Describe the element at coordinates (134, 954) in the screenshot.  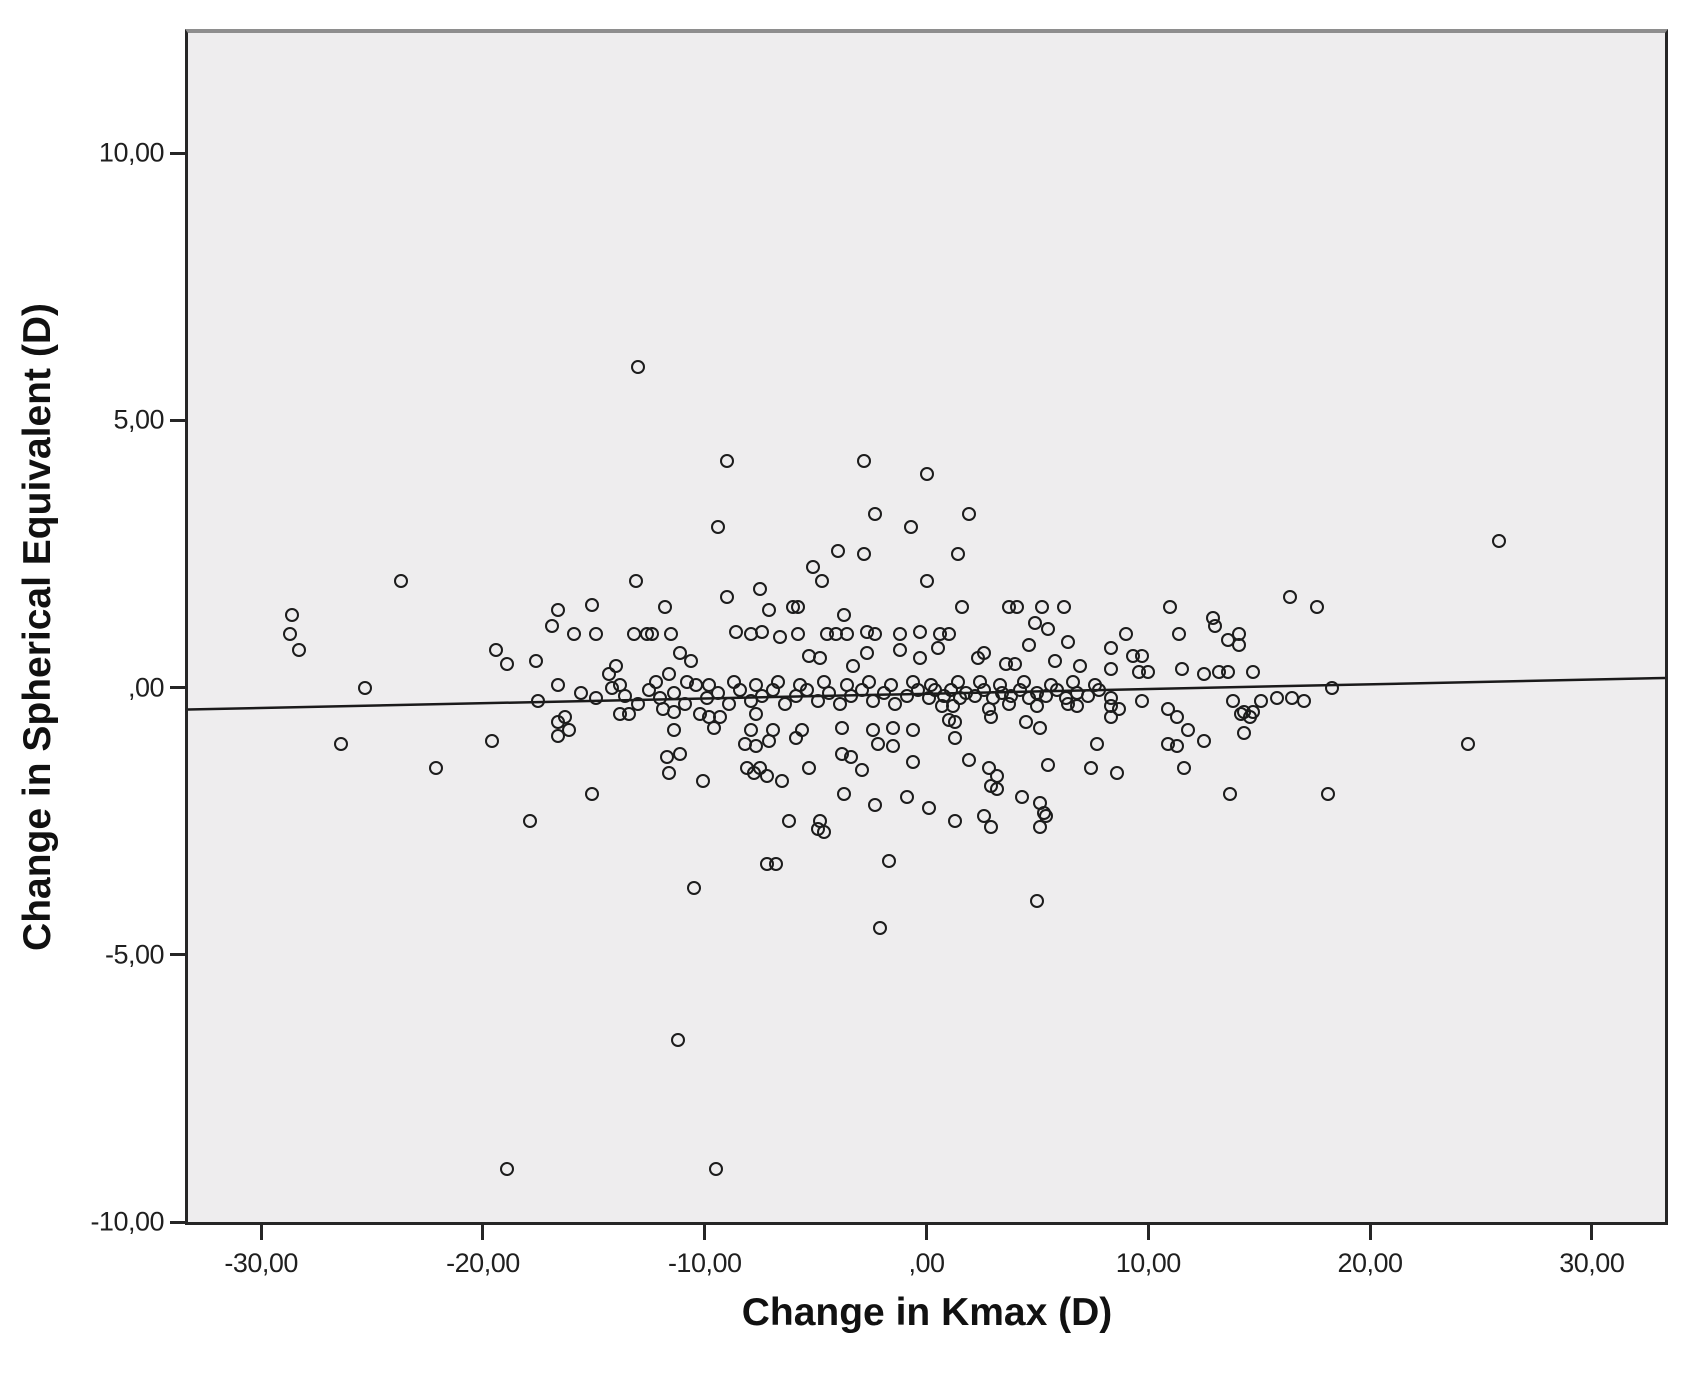
I see `y-axis-tick-label: -5,00` at that location.